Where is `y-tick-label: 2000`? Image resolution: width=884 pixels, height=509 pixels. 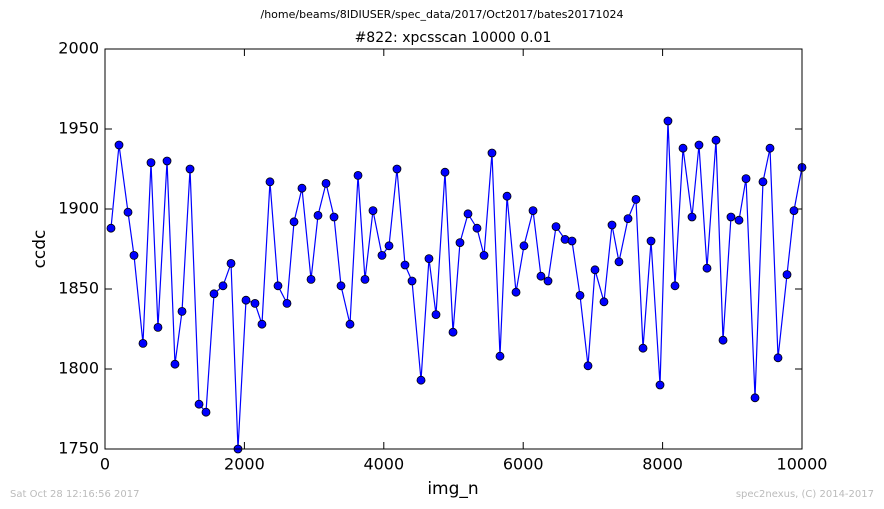
y-tick-label: 2000 is located at coordinates (78, 48).